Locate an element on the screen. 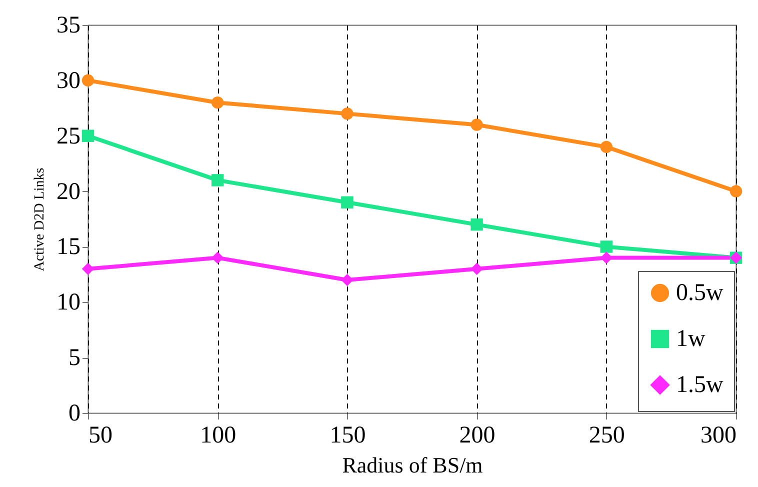 Image resolution: width=758 pixels, height=487 pixels. legend-label: 1.5w is located at coordinates (700, 385).